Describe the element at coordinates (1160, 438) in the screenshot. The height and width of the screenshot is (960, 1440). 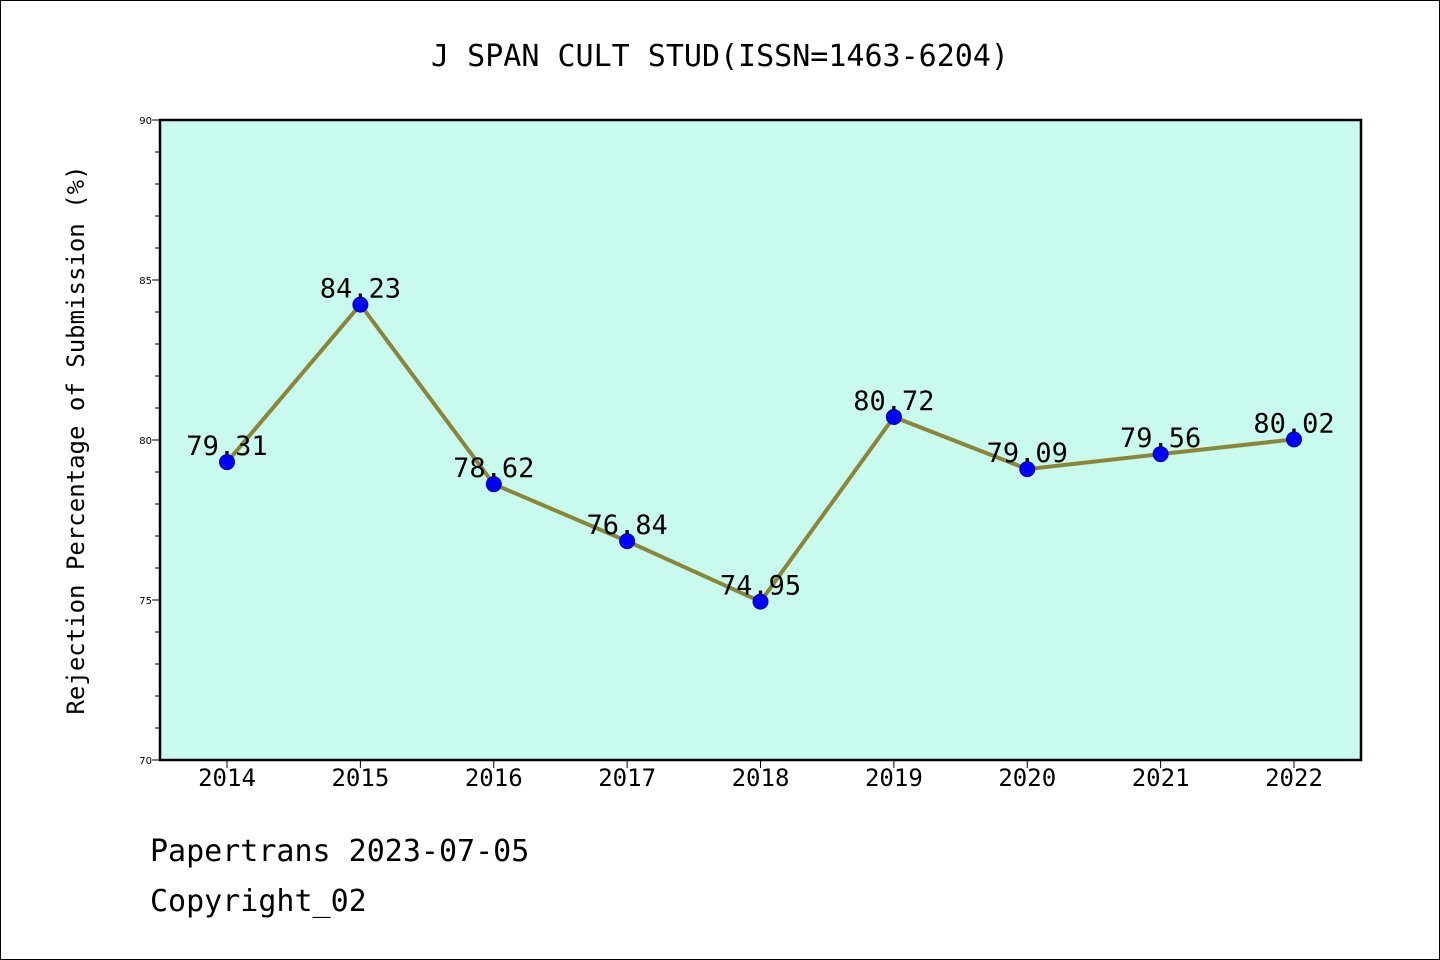
I see `data-label: 79.56` at that location.